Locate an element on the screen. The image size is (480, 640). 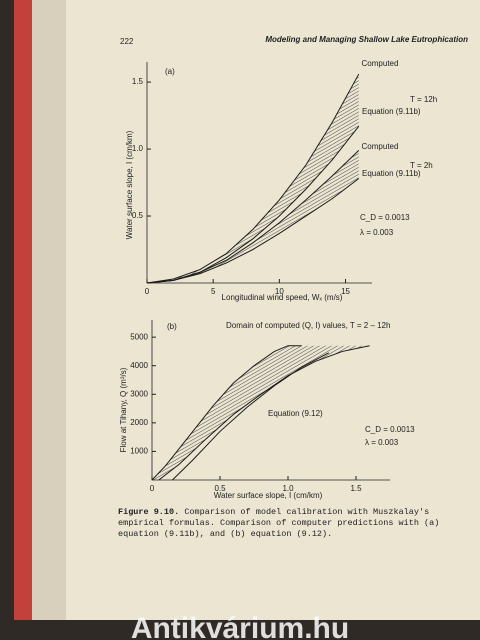
y-tick-label: 1.5 is located at coordinates (138, 81).